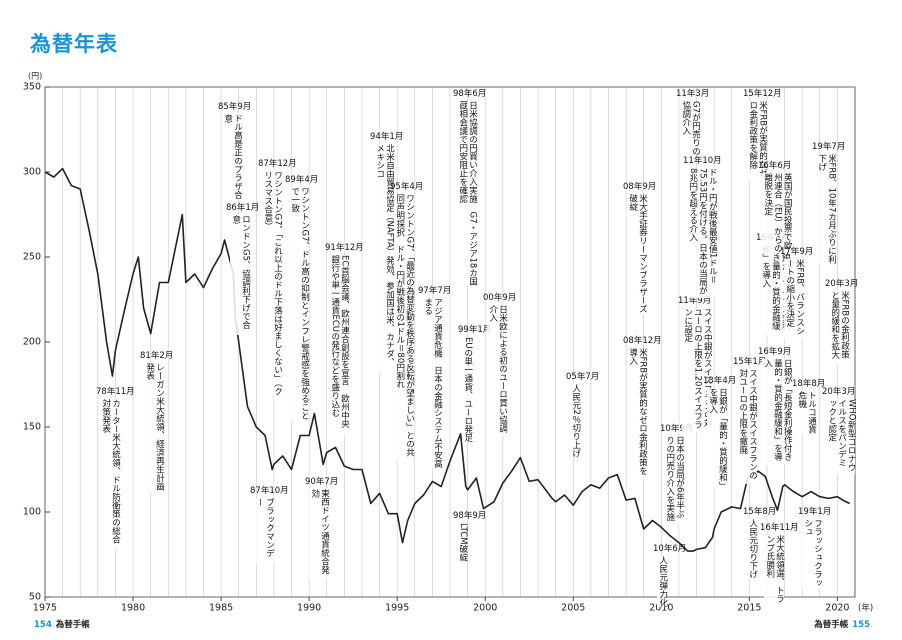 This screenshot has height=640, width=902. I want to click on annotation-date: 86年1月, so click(243, 208).